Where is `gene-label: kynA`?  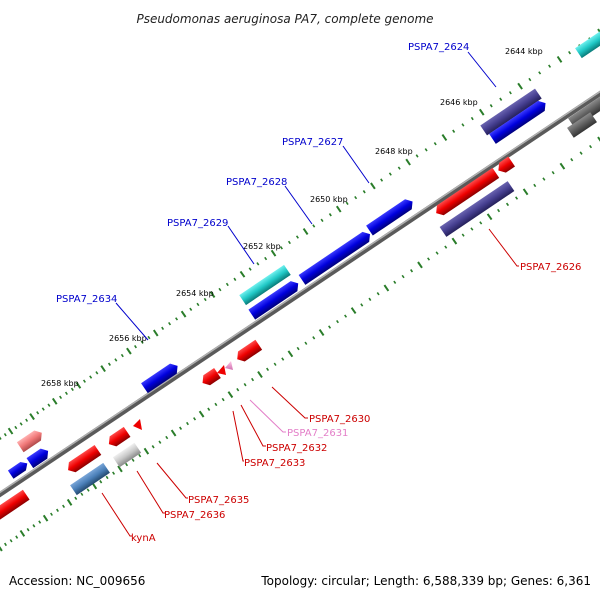 gene-label: kynA is located at coordinates (143, 538).